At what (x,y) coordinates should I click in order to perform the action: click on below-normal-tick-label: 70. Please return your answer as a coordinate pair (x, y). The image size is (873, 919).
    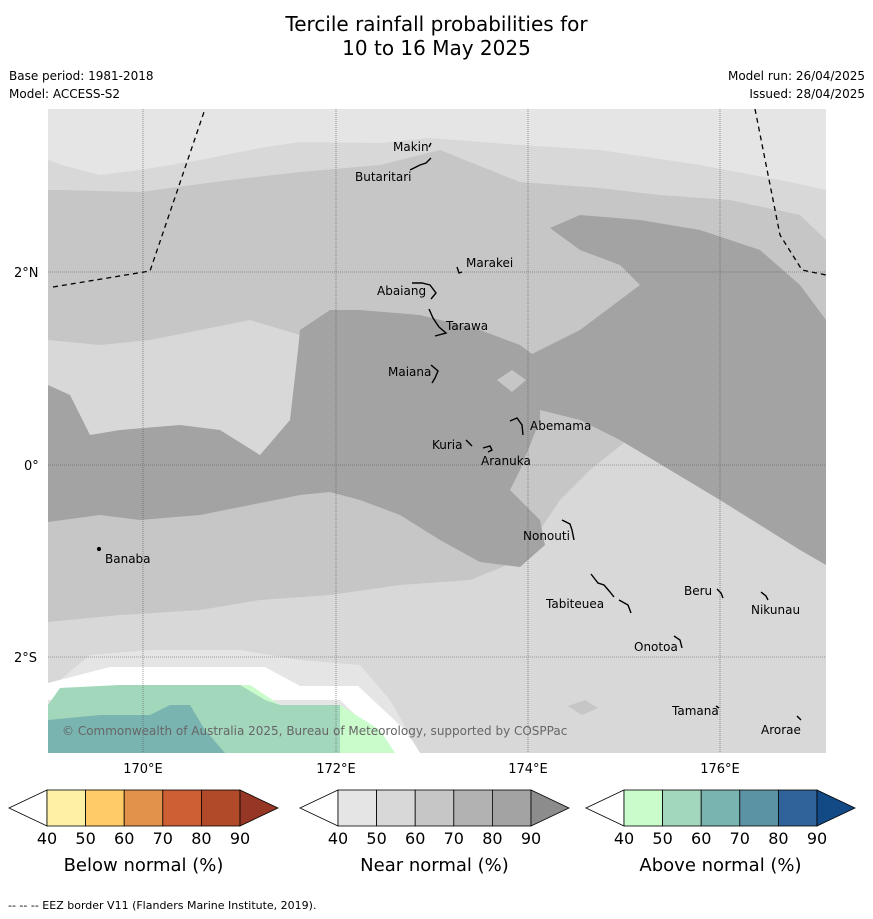
    Looking at the image, I should click on (163, 838).